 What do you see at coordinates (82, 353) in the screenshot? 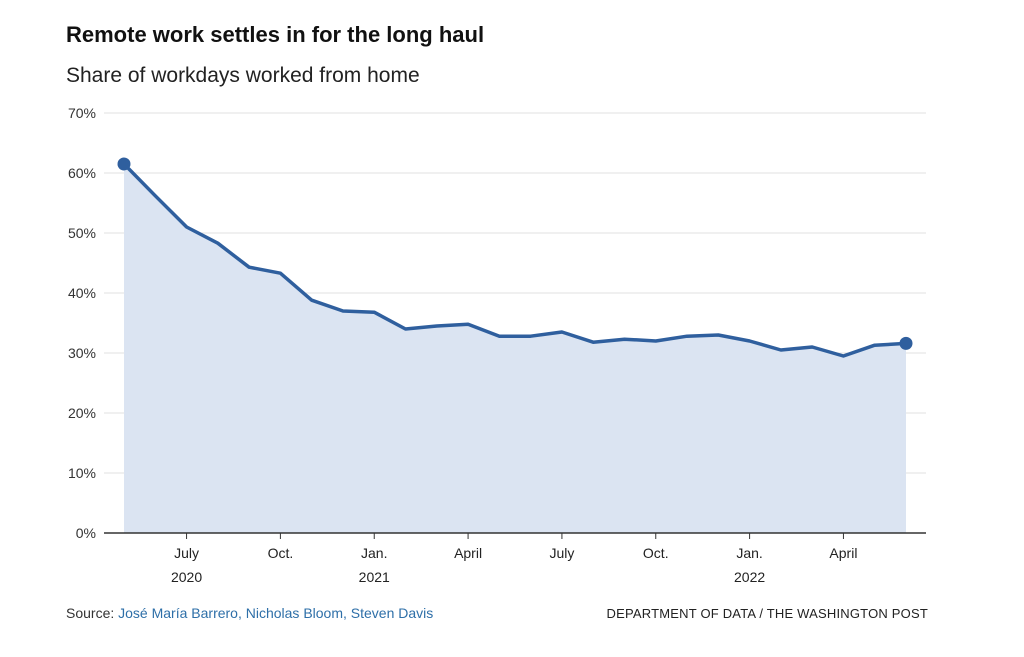
I see `y-tick-label: 30%` at bounding box center [82, 353].